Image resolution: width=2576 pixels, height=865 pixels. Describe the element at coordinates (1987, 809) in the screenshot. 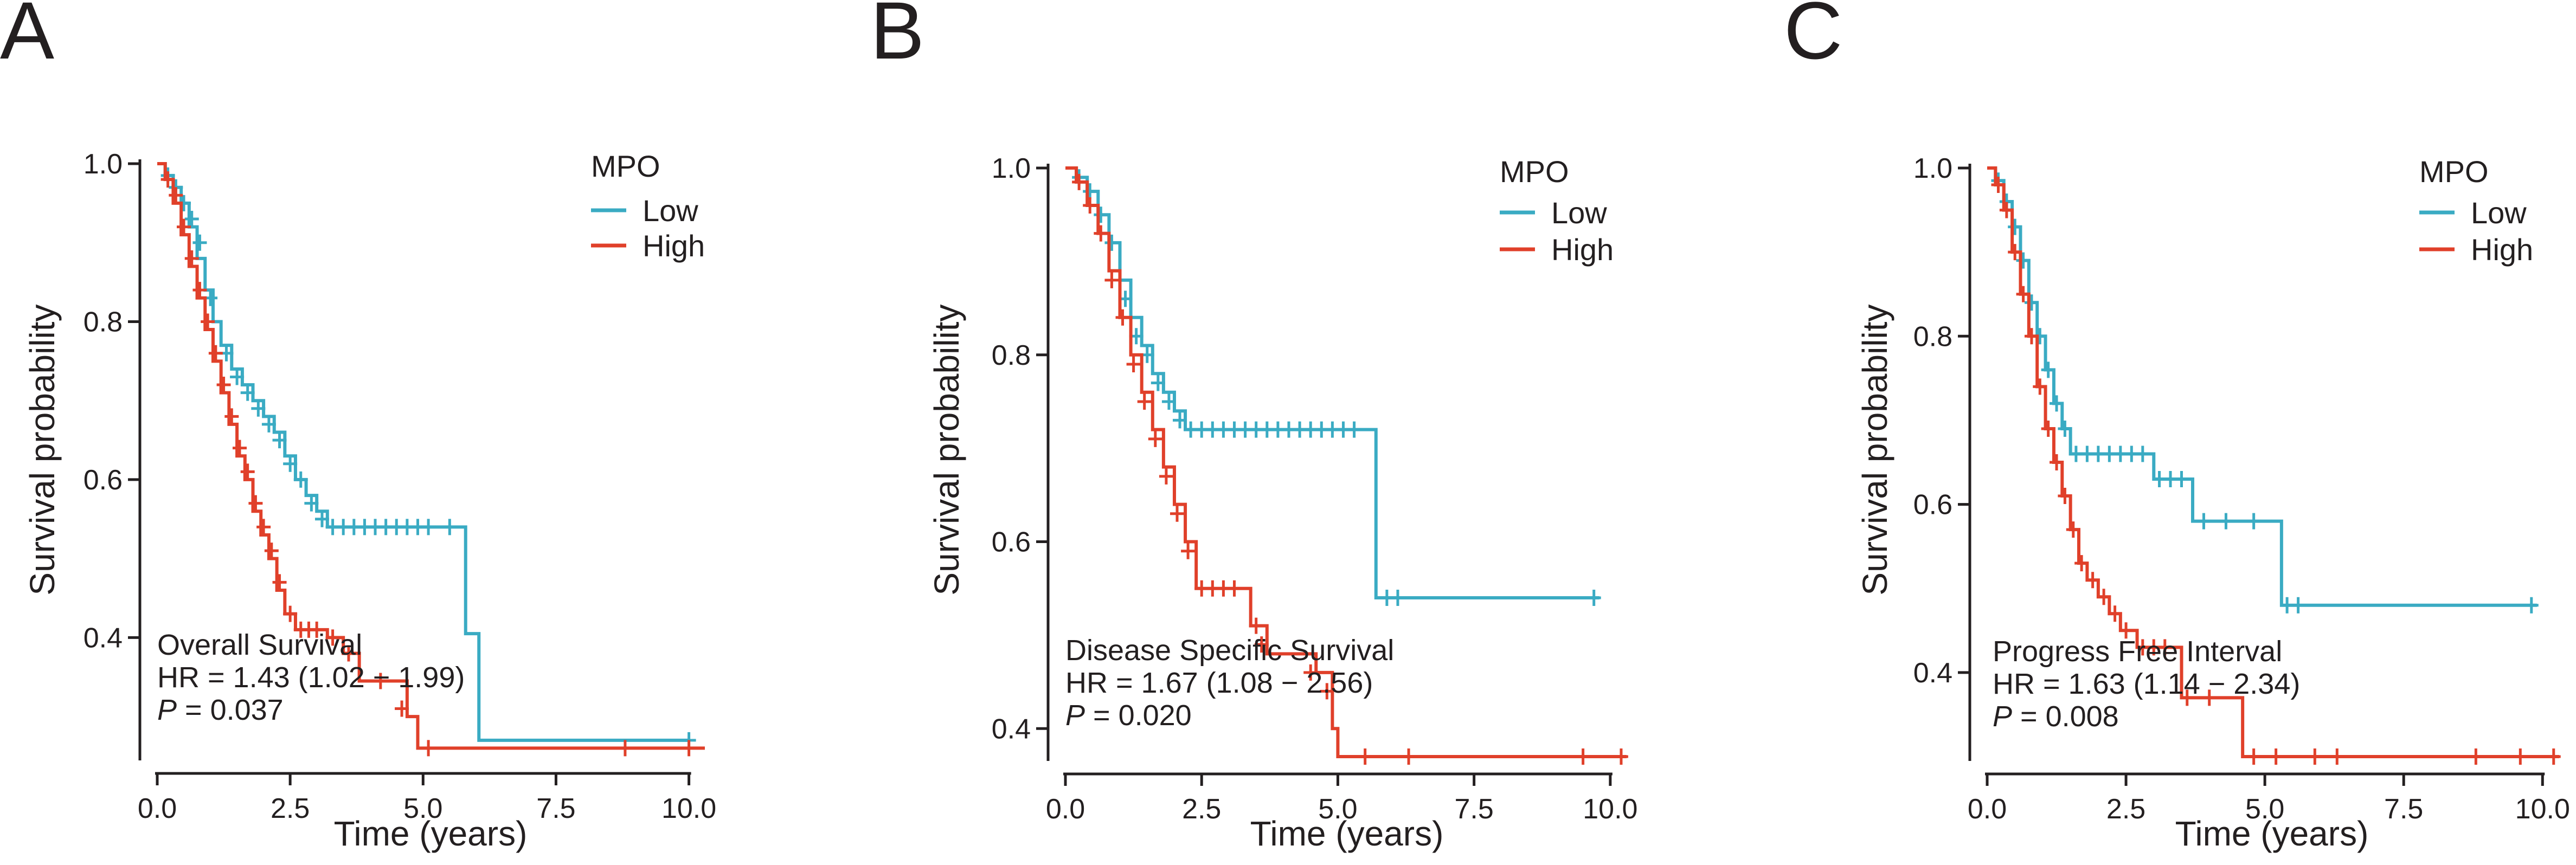

I see `x-tick-label: 0.0` at that location.